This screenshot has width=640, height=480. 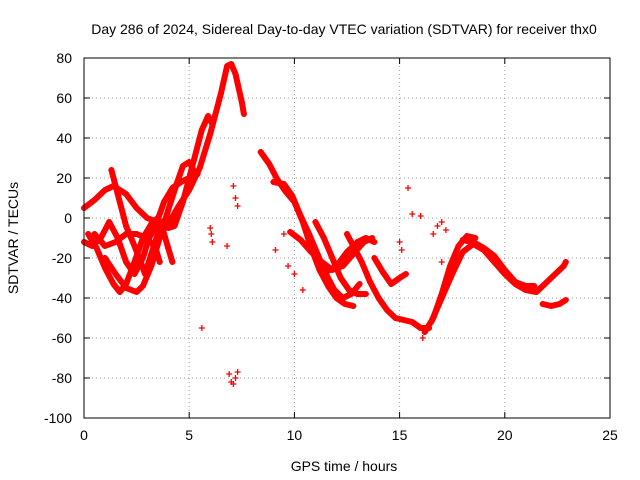 I want to click on y-tick-label: -40, so click(x=62, y=298).